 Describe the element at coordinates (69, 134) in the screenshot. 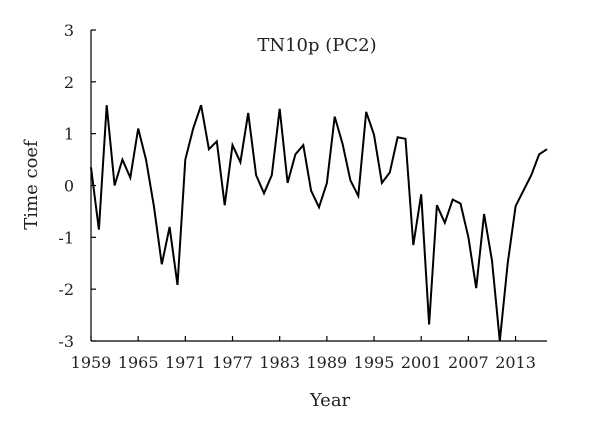

I see `y-tick-label: 1` at that location.